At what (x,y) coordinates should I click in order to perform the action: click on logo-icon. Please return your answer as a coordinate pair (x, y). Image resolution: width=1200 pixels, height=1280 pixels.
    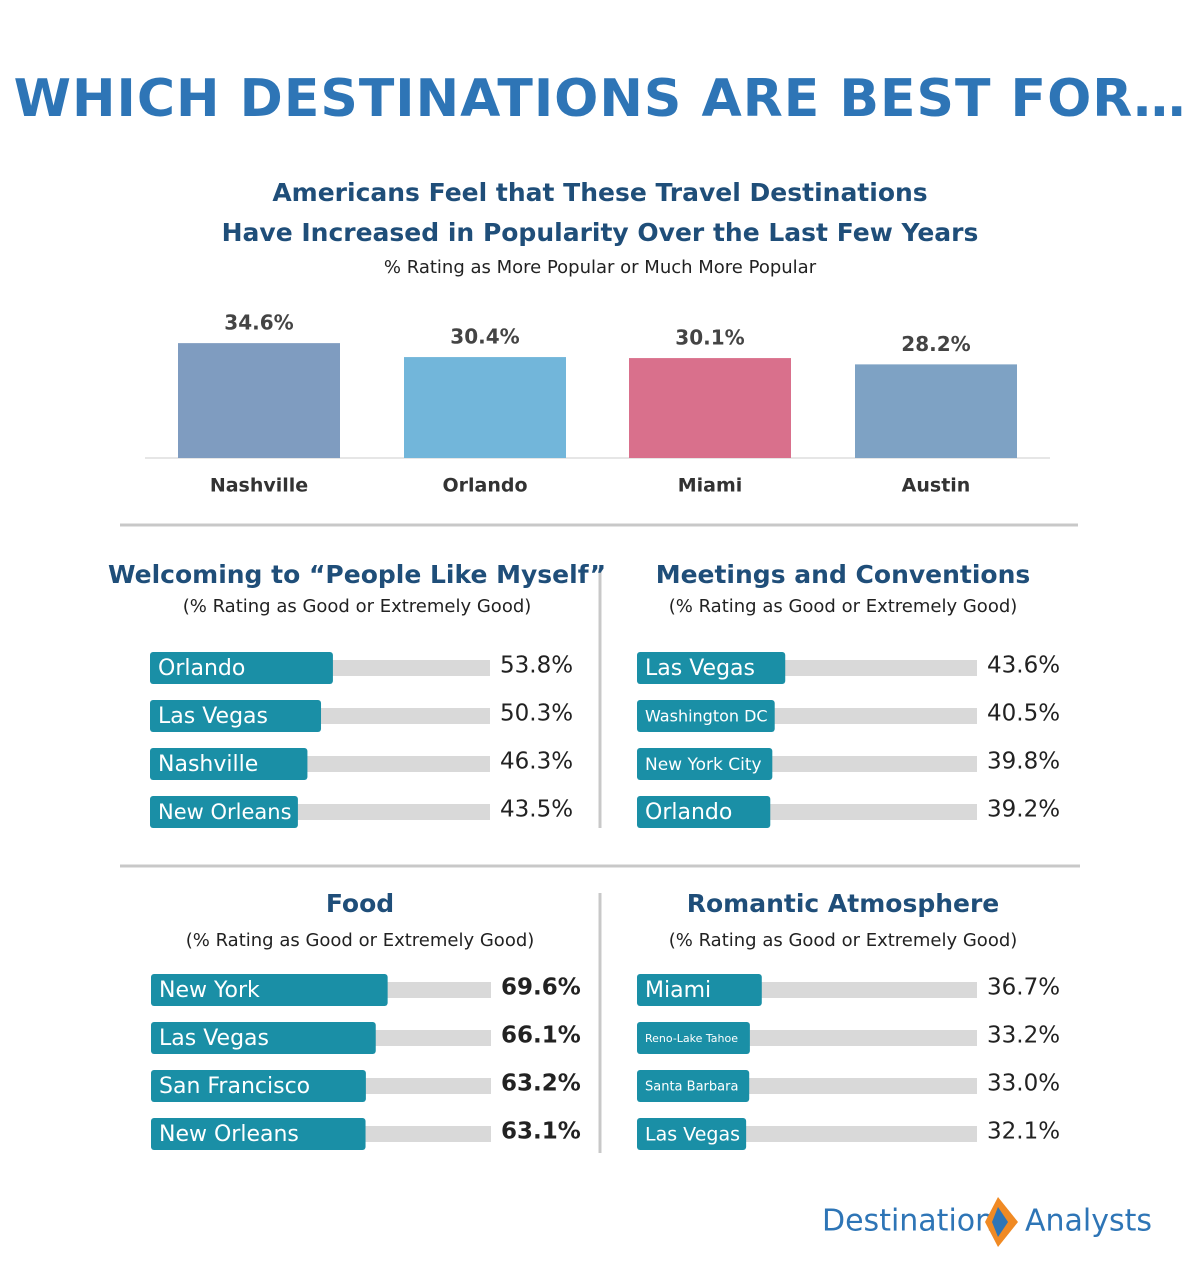
    Looking at the image, I should click on (1001, 1222).